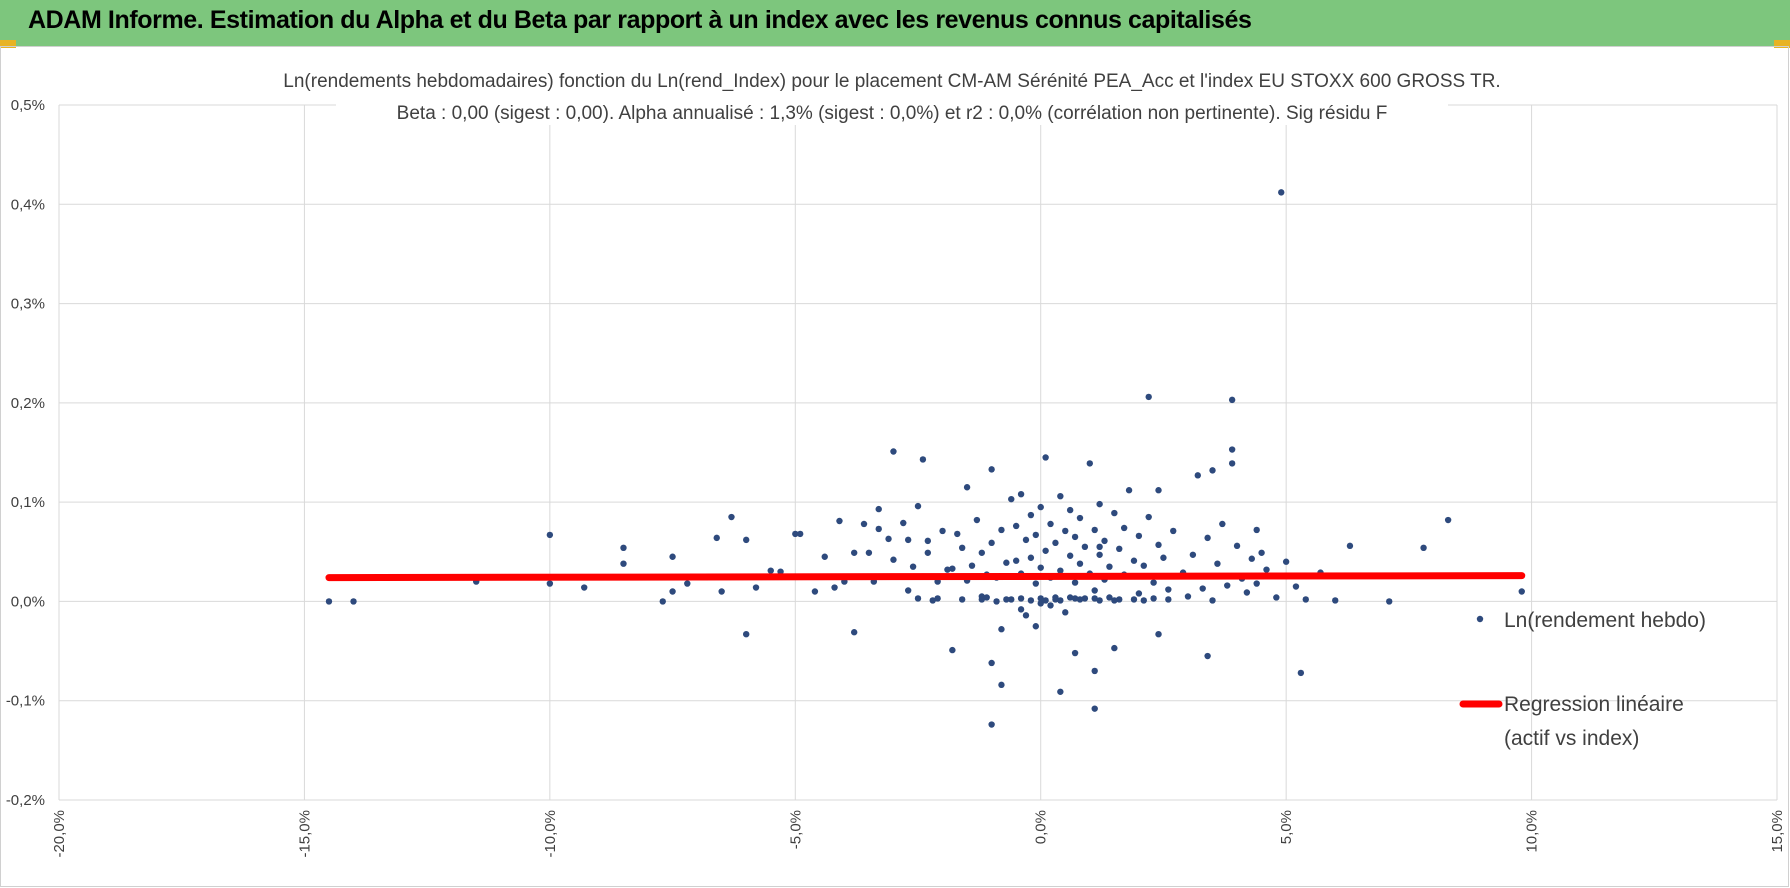  I want to click on x-tick-label: -15,0%, so click(304, 834).